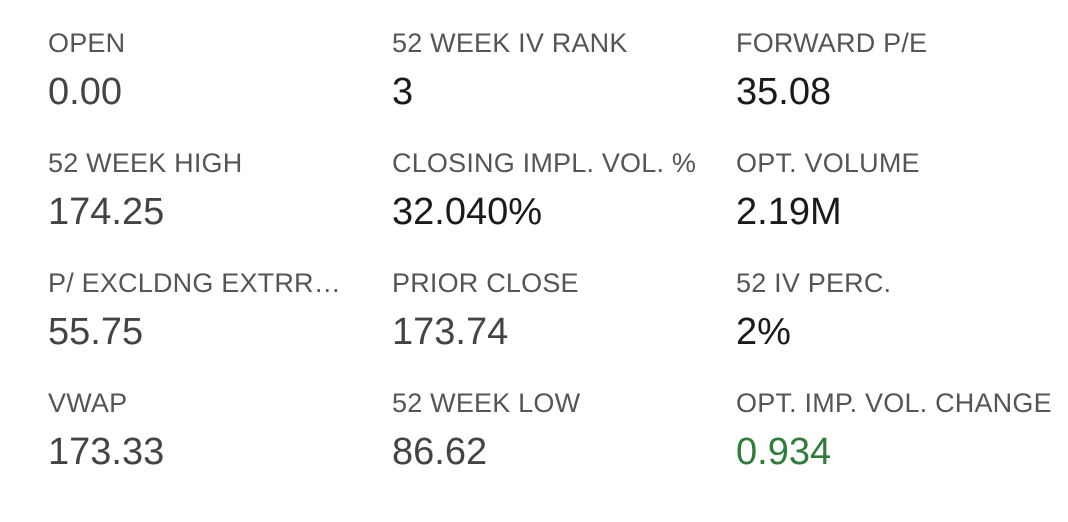  What do you see at coordinates (145, 163) in the screenshot?
I see `stat-label: 52 WEEK HIGH` at bounding box center [145, 163].